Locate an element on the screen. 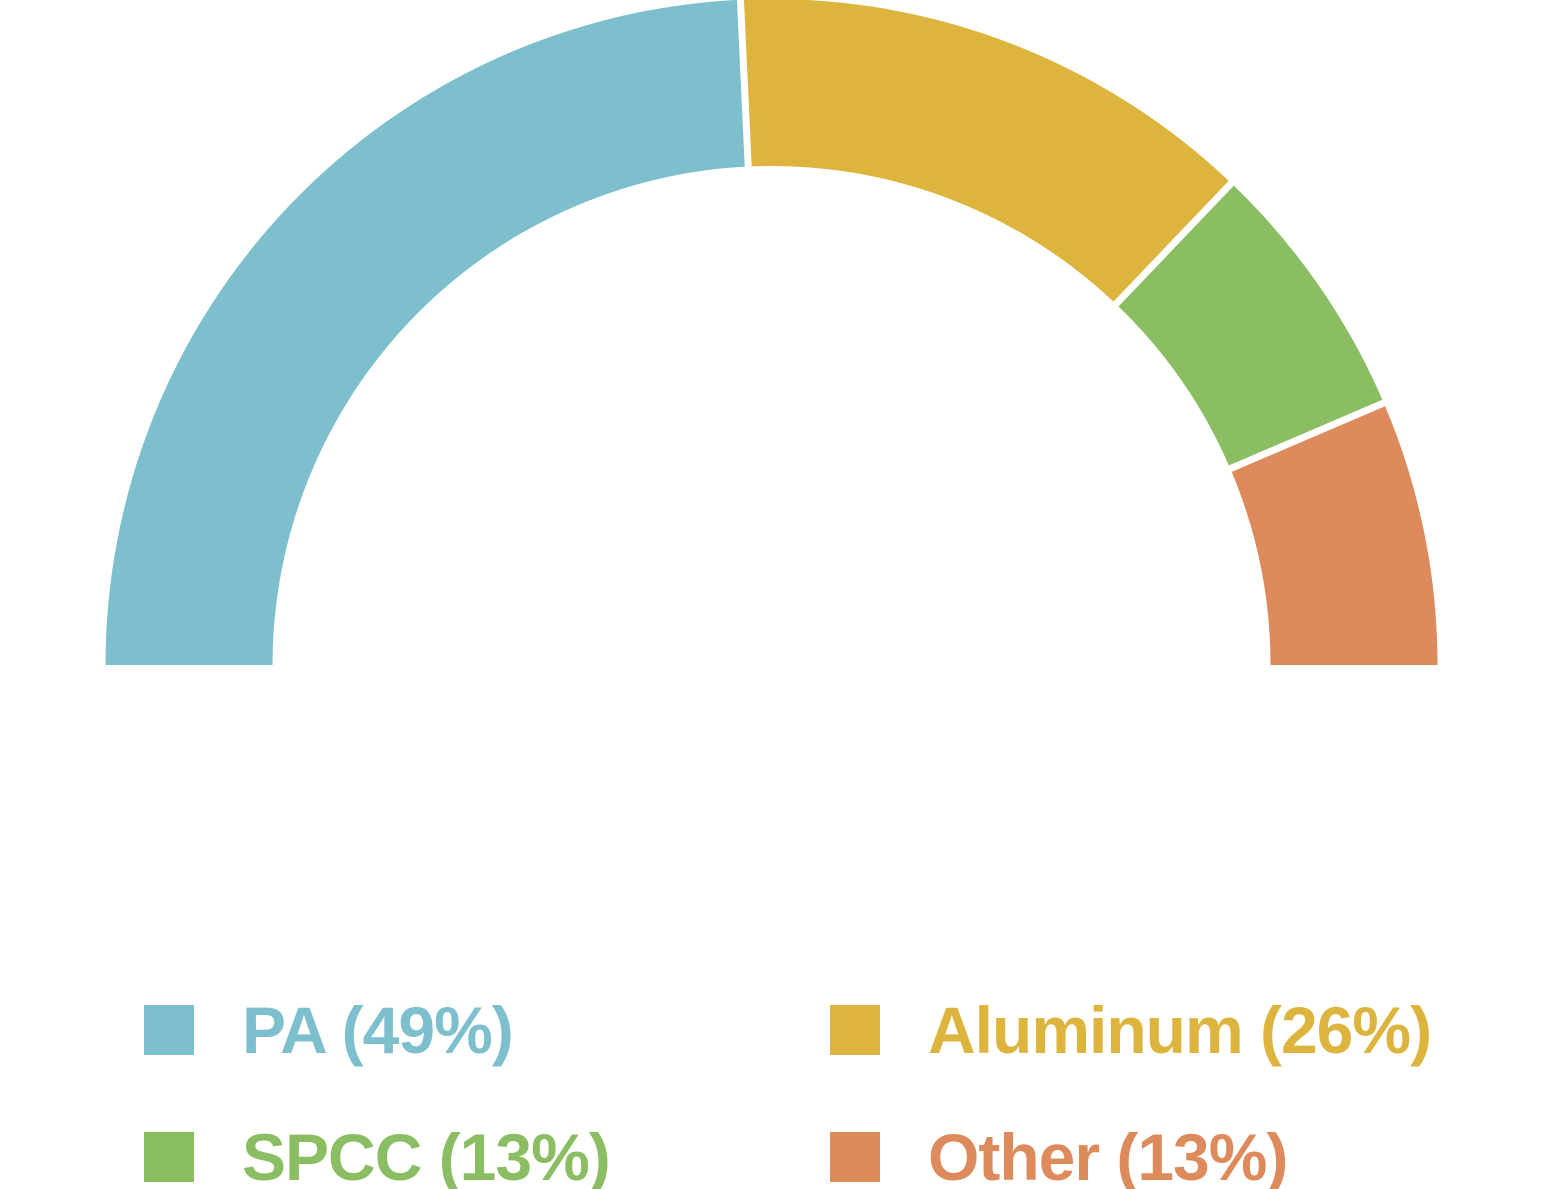  legend-item-aluminum: Aluminum (26%) is located at coordinates (1131, 1030).